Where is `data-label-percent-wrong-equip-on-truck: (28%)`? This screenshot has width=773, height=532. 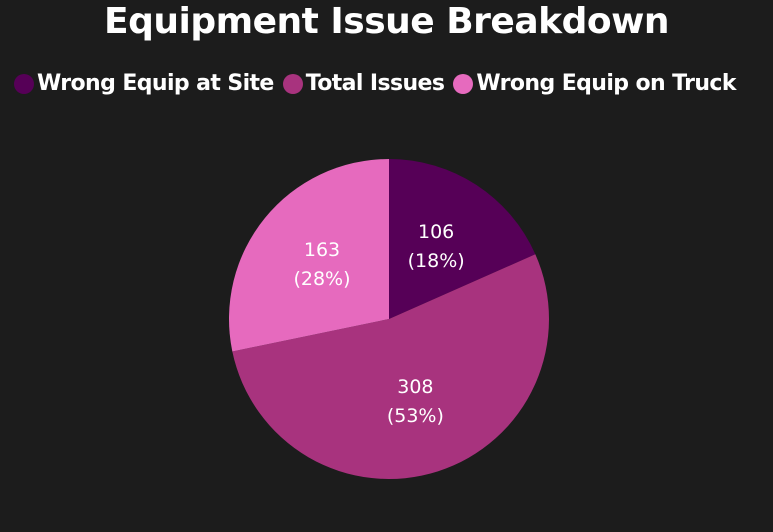
data-label-percent-wrong-equip-on-truck: (28%) is located at coordinates (321, 279).